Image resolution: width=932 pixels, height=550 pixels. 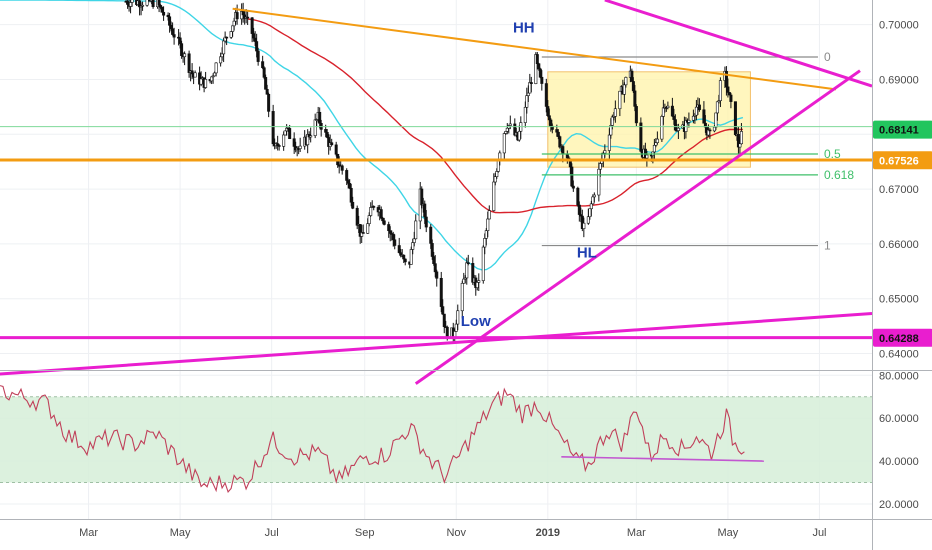 What do you see at coordinates (899, 339) in the screenshot?
I see `price-badge-value: 0.64288` at bounding box center [899, 339].